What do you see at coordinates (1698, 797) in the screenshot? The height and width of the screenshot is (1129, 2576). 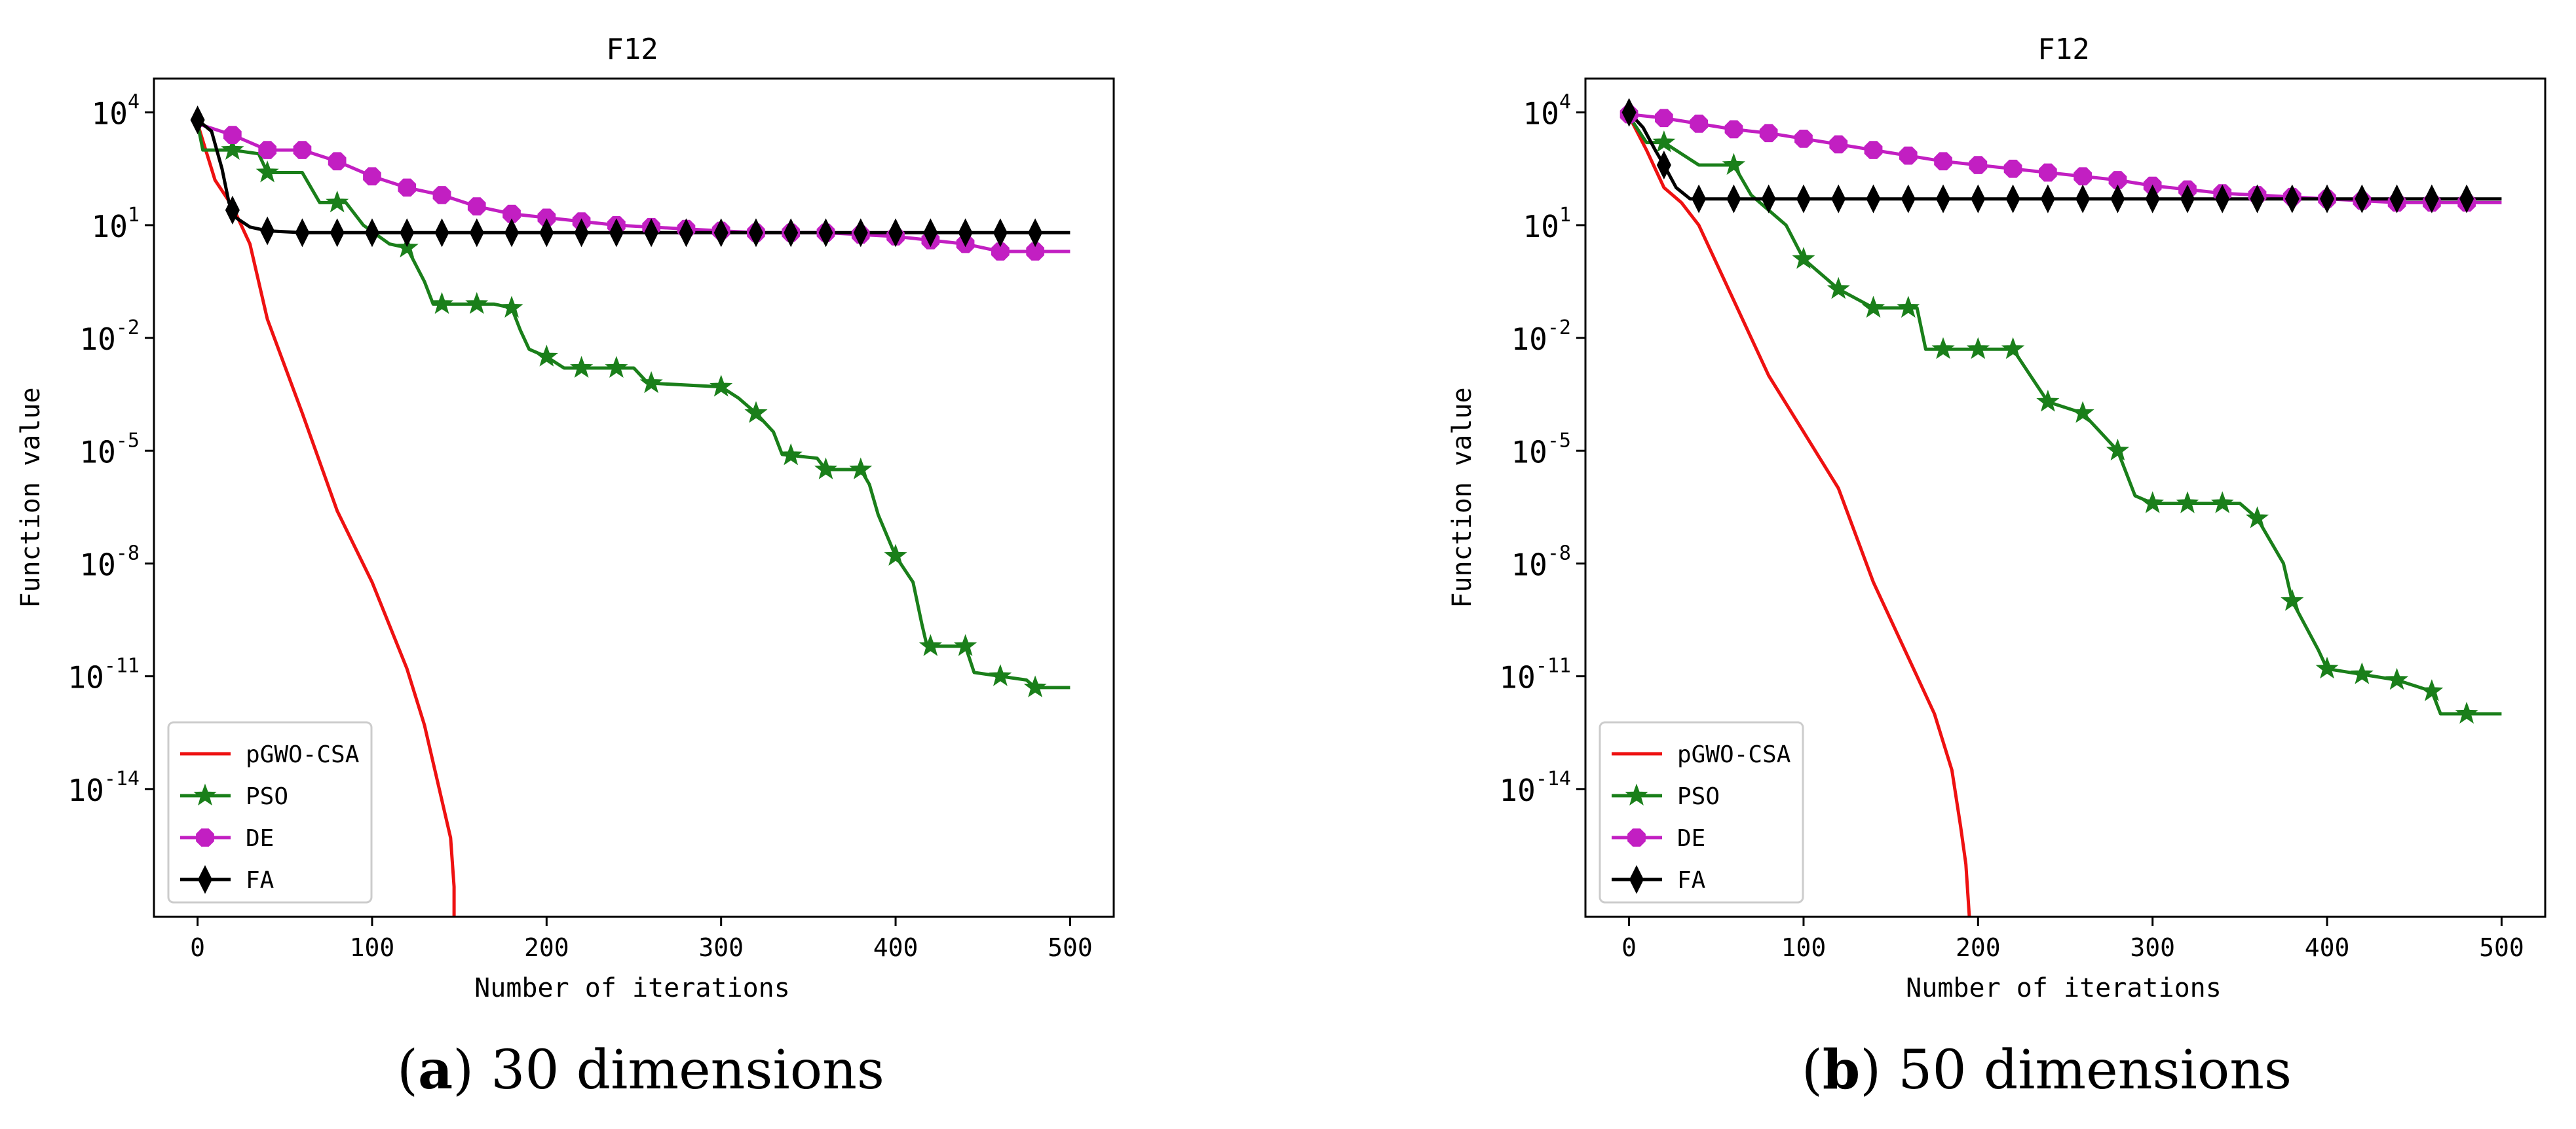 I see `legend-label-pso: PSO` at bounding box center [1698, 797].